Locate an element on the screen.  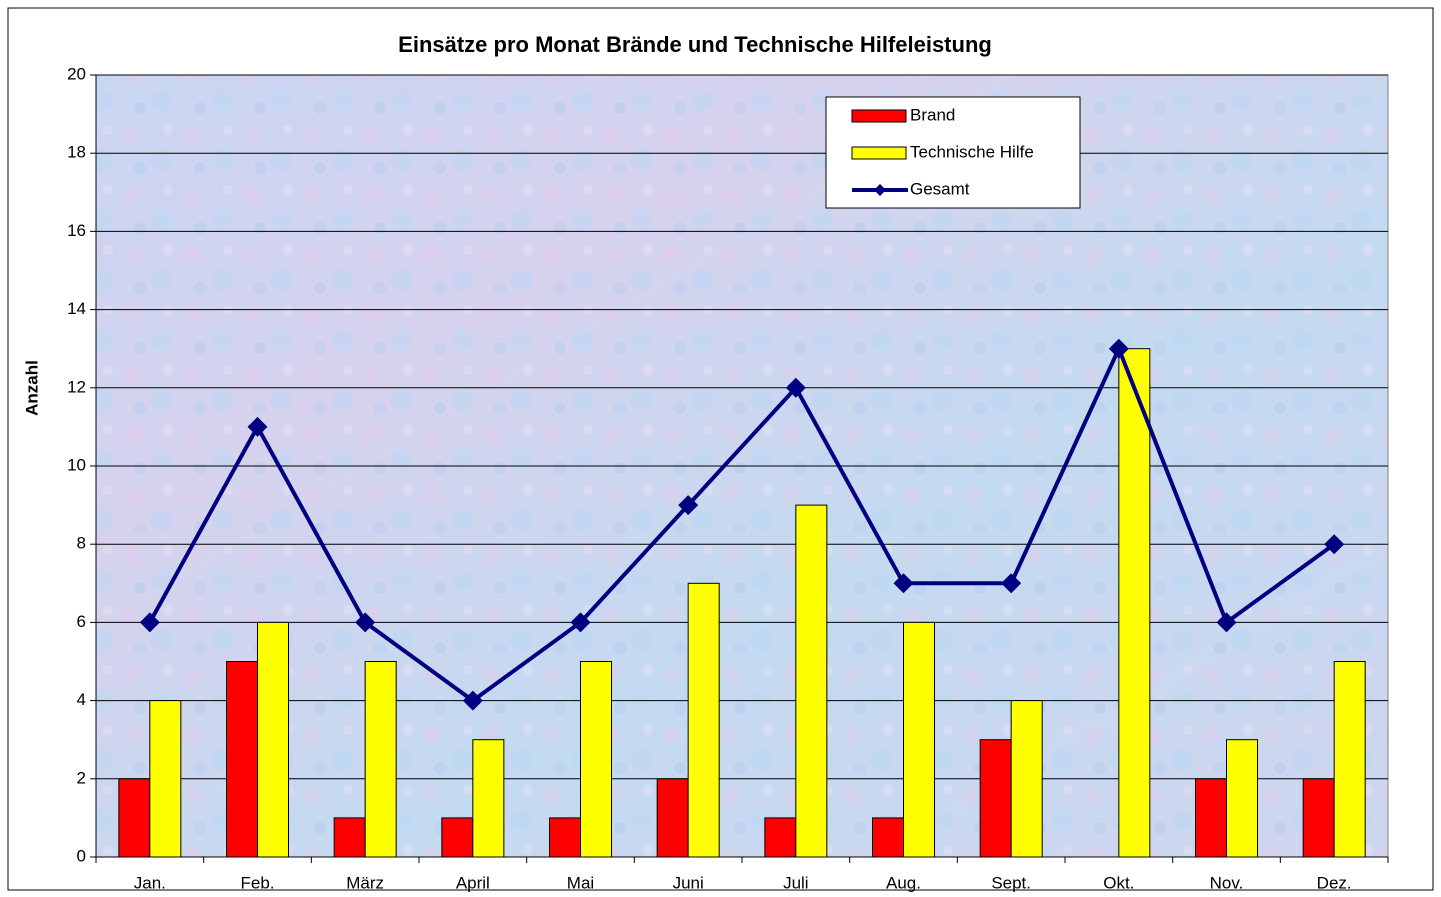
x-tick-label: Mai is located at coordinates (580, 882).